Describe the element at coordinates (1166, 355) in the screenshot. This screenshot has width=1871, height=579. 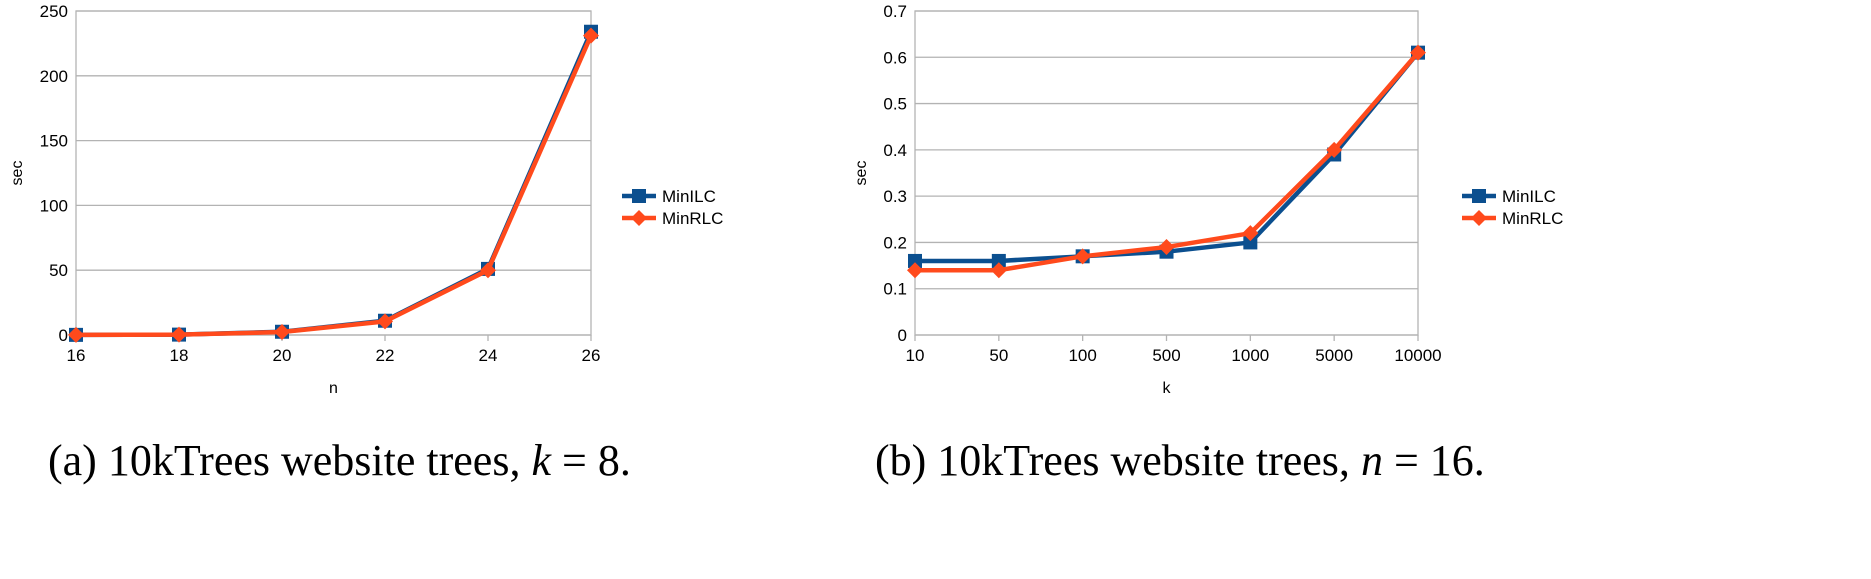
I see `x-tick-label: 500` at that location.